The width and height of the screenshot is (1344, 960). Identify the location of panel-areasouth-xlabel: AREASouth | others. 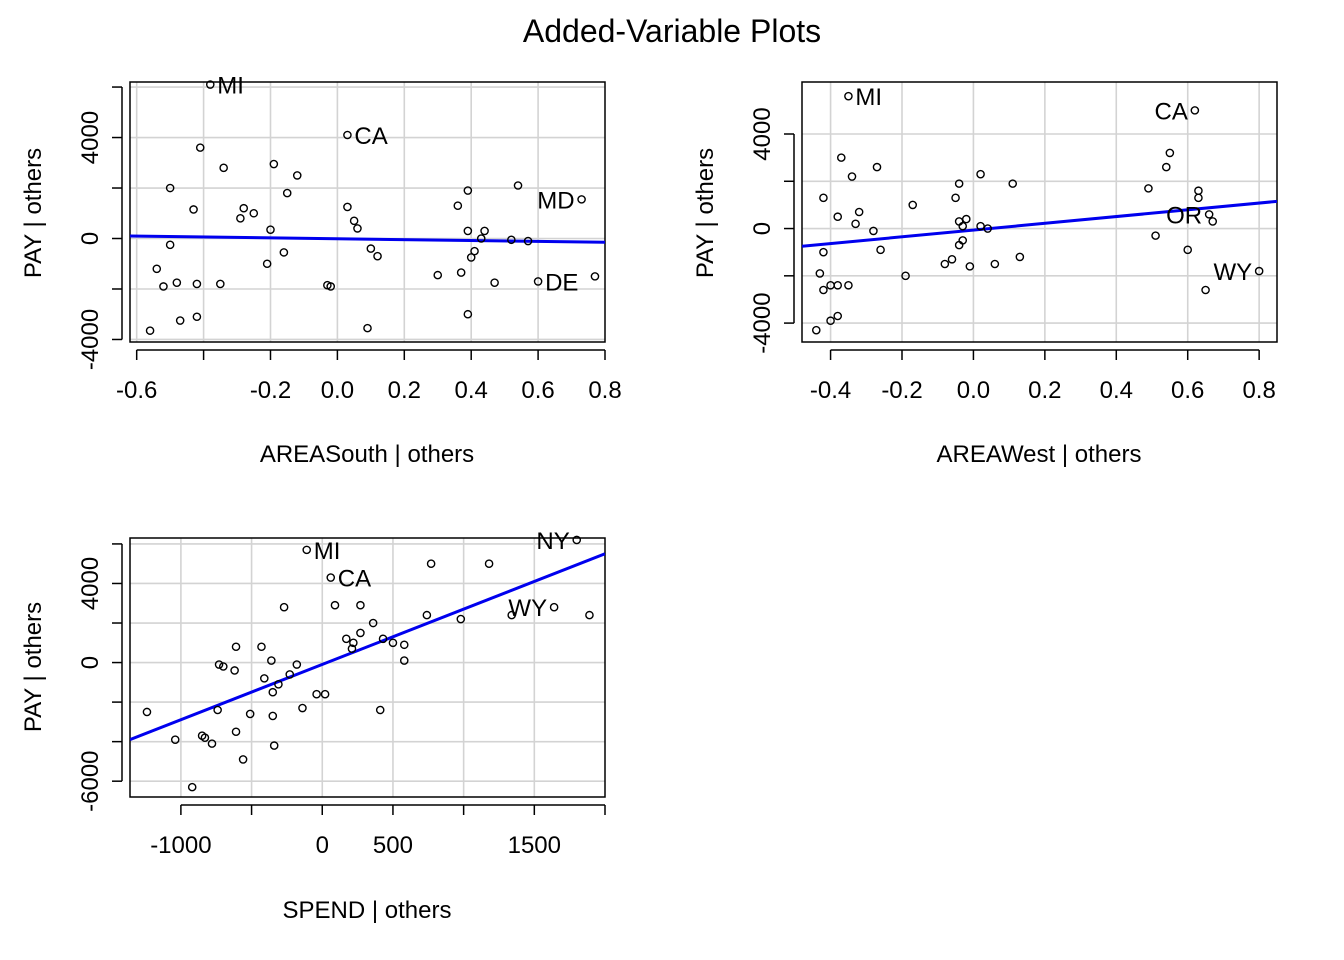
(367, 454).